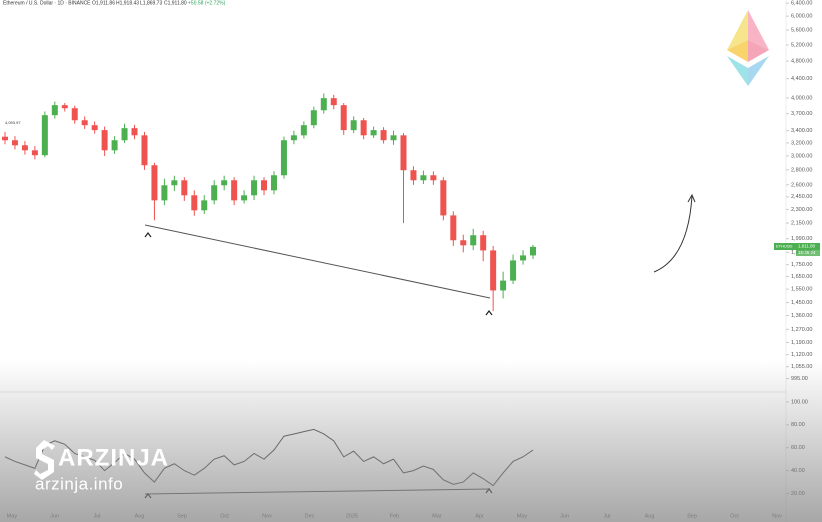 The height and width of the screenshot is (522, 822). What do you see at coordinates (801, 330) in the screenshot?
I see `y-tick-label: 1,270.00` at bounding box center [801, 330].